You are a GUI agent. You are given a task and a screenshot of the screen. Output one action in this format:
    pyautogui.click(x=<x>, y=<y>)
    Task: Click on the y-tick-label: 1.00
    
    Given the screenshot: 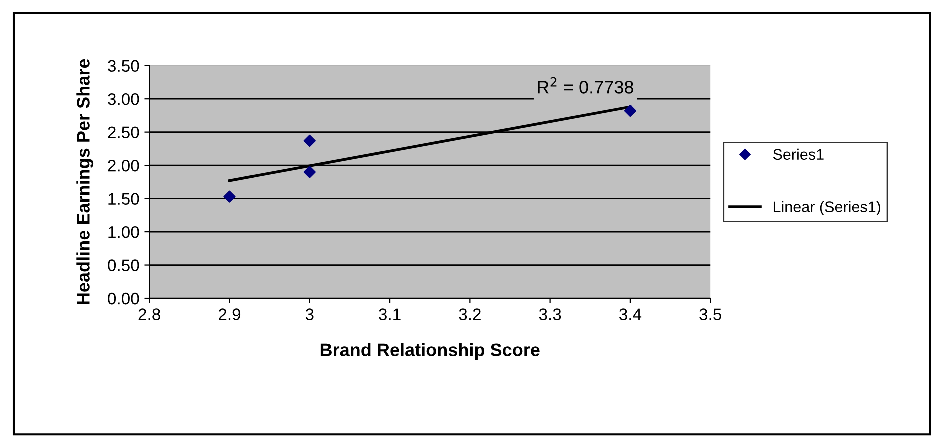 What is the action you would take?
    pyautogui.click(x=124, y=232)
    